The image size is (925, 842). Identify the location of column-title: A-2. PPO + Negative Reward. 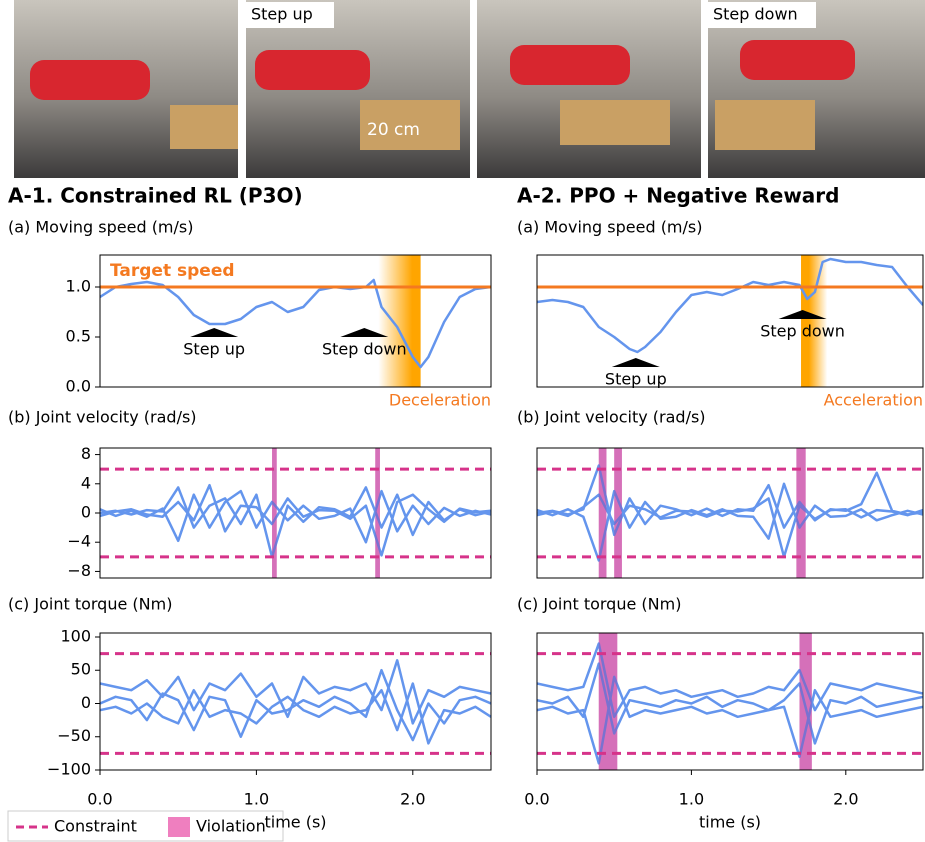
(678, 196).